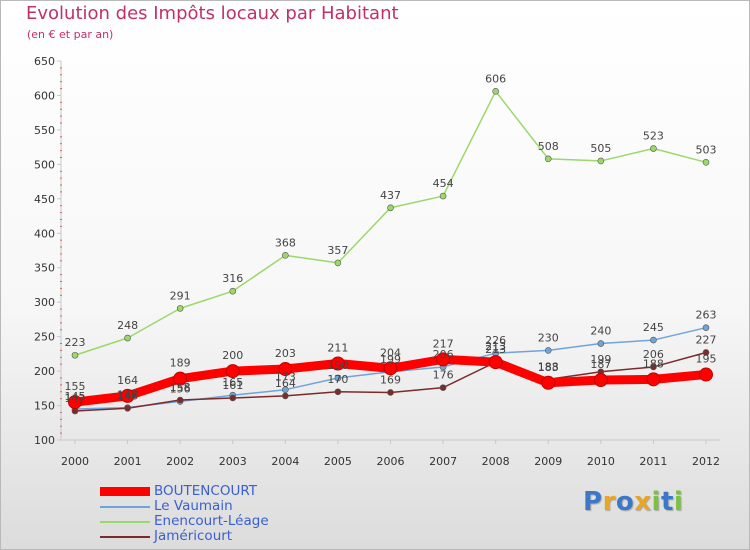 This screenshot has height=550, width=750. Describe the element at coordinates (44, 95) in the screenshot. I see `y-tick-label-600: 600` at that location.